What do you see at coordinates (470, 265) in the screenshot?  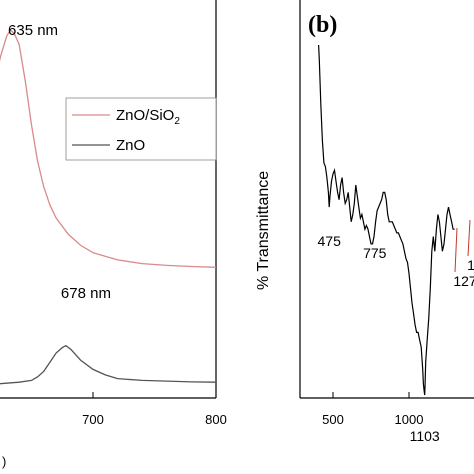 I see `panel-b-peak-label: 1` at bounding box center [470, 265].